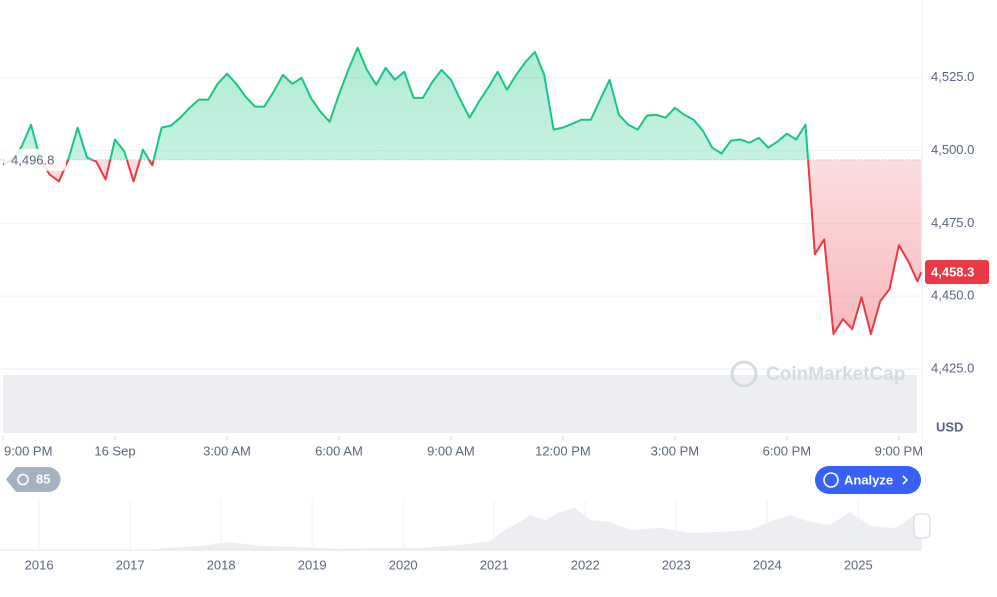  What do you see at coordinates (858, 564) in the screenshot?
I see `navigator-tick-label: 2025` at bounding box center [858, 564].